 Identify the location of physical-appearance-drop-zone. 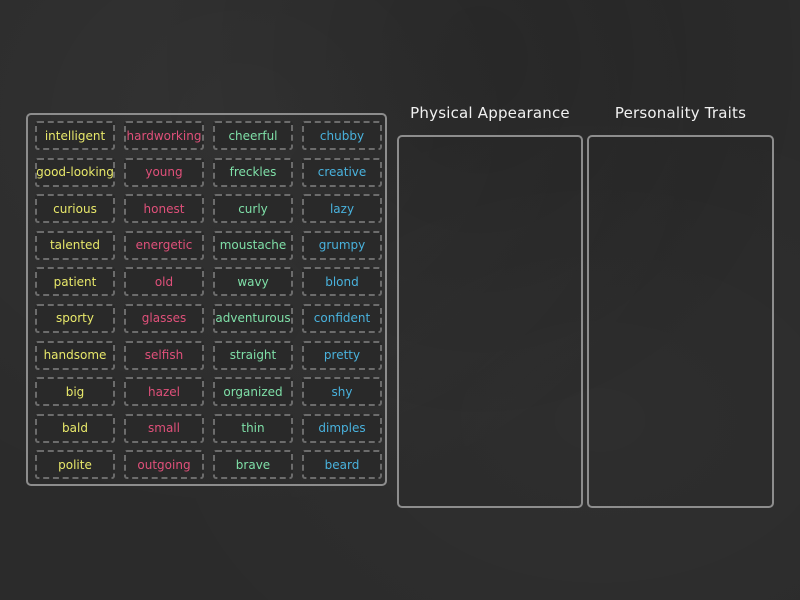
(490, 321).